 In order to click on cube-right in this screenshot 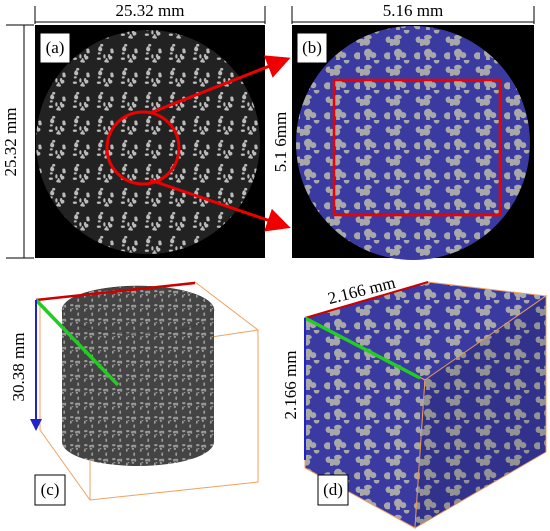, I will do `click(480, 412)`.